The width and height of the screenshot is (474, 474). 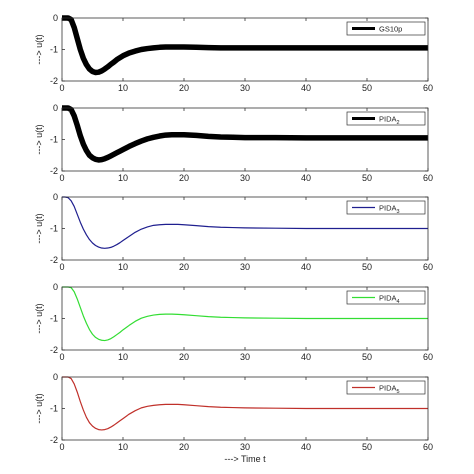 I want to click on legend-label: PIDA3, so click(x=389, y=210).